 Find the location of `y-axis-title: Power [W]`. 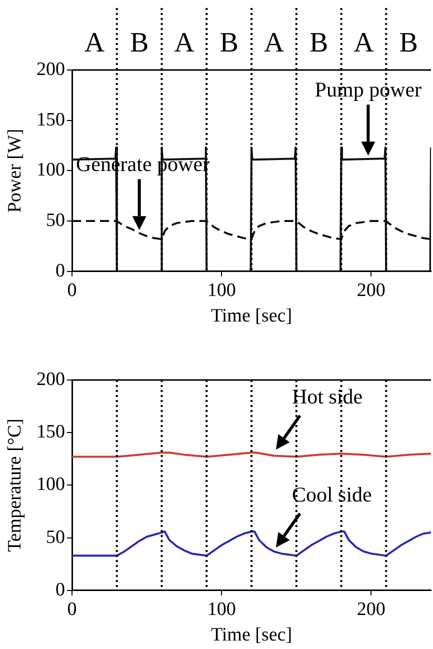

y-axis-title: Power [W] is located at coordinates (15, 170).